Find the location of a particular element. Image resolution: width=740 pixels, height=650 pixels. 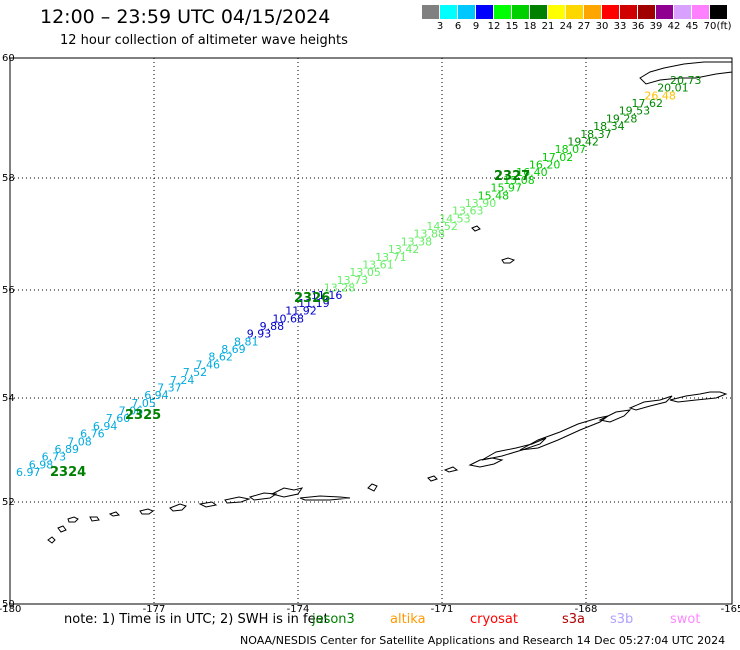

legend-label: 15 is located at coordinates (512, 26).